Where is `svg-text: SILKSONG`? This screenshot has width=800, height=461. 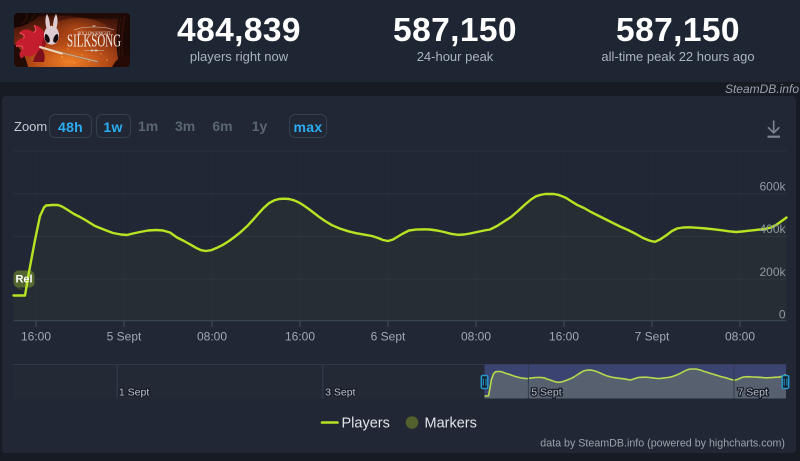 svg-text: SILKSONG is located at coordinates (94, 41).